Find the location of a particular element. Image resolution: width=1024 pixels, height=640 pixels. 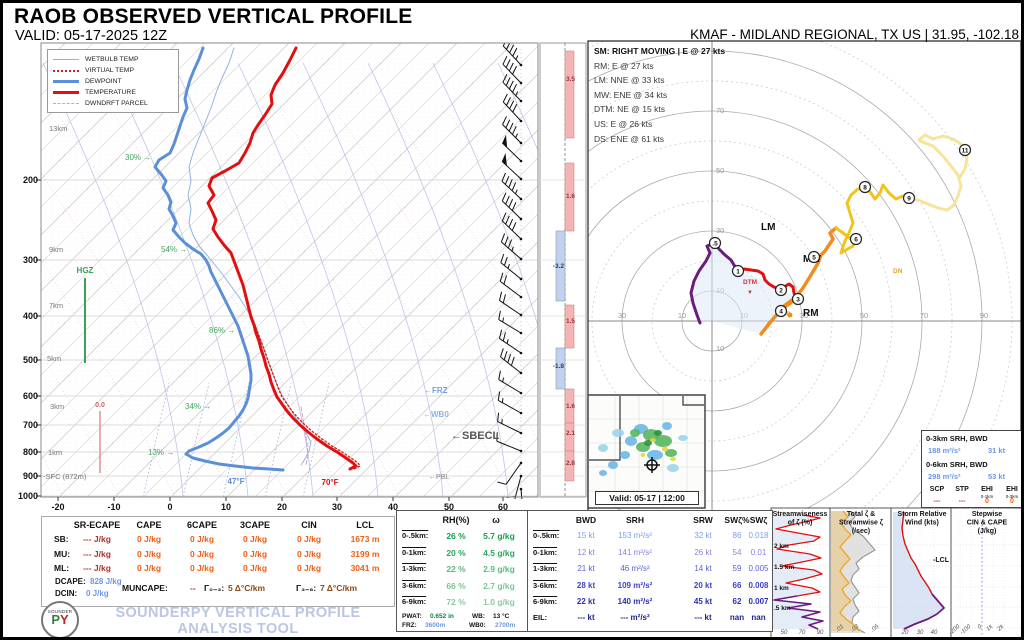

table-cell: ω is located at coordinates (496, 520).